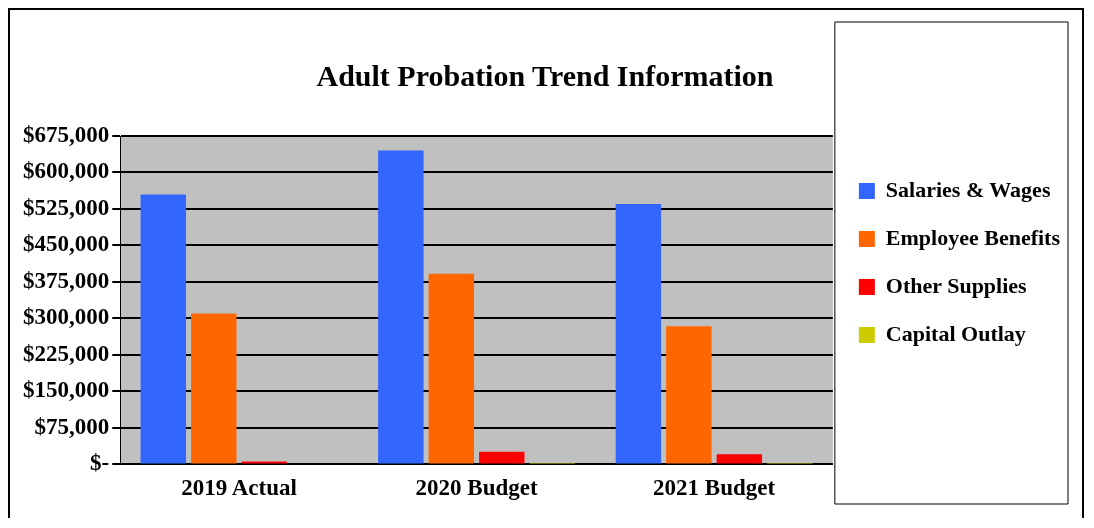 Image resolution: width=1094 pixels, height=528 pixels. Describe the element at coordinates (66, 207) in the screenshot. I see `y-tick-label: $525,000` at that location.